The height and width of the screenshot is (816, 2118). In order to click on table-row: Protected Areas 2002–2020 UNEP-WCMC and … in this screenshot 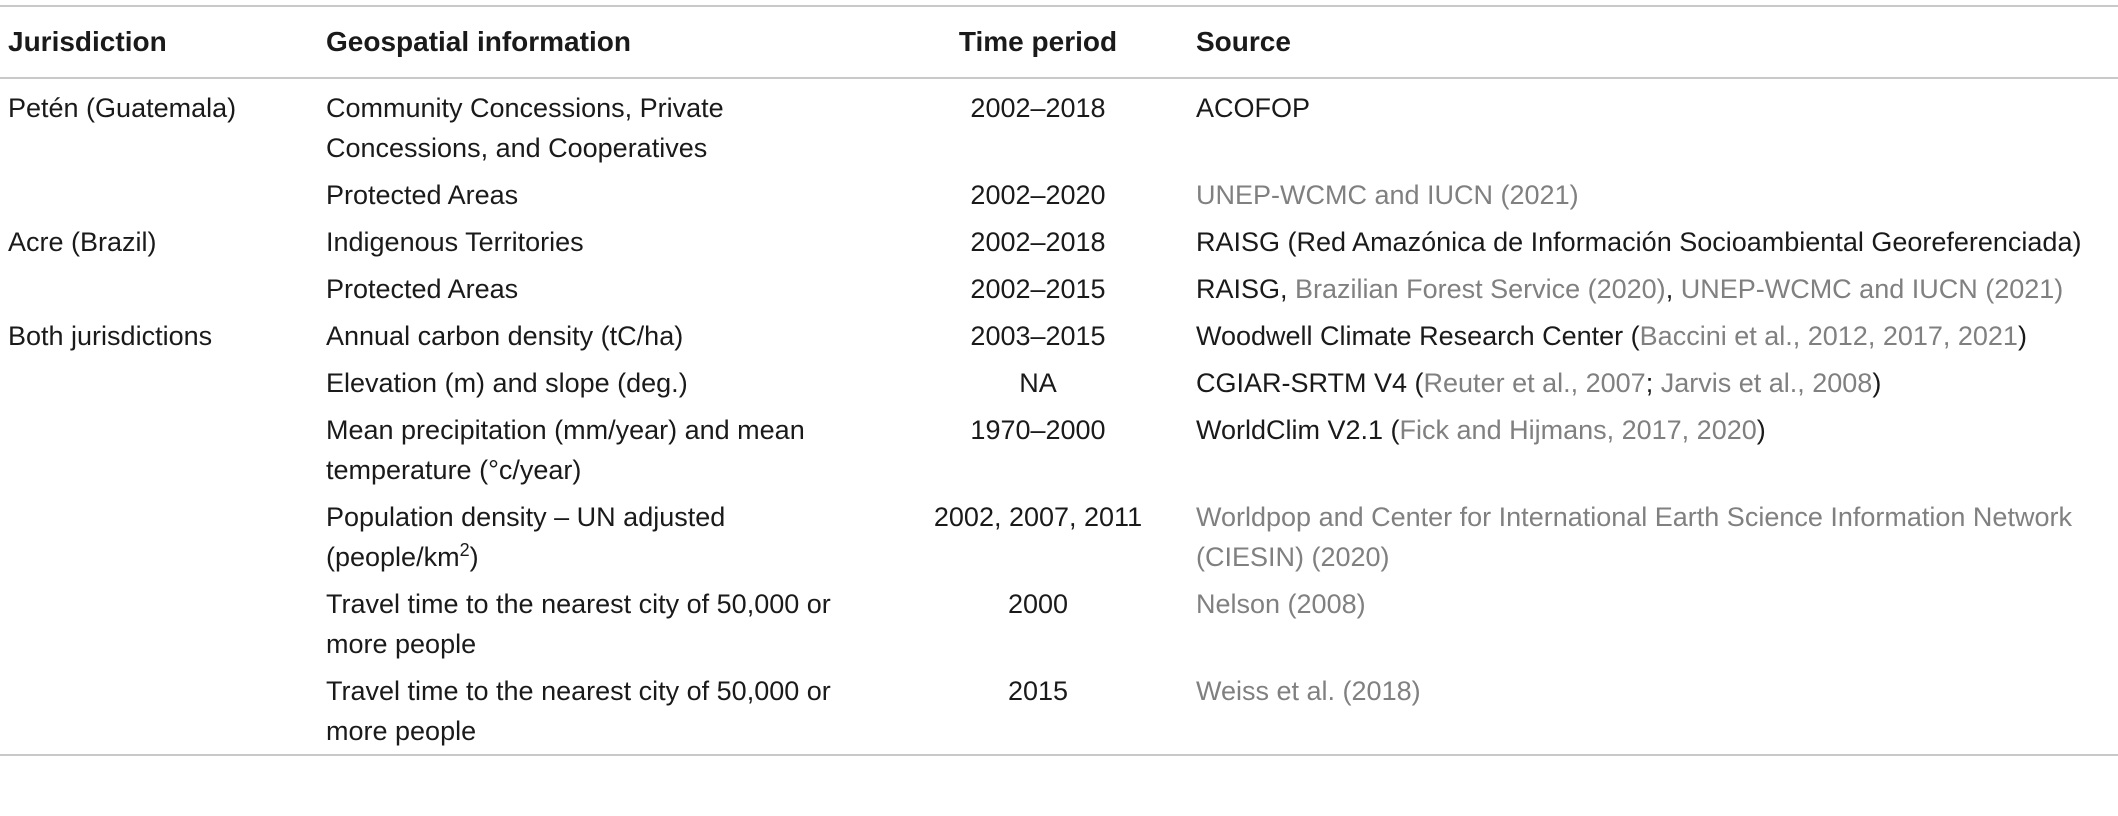, I will do `click(1059, 194)`.